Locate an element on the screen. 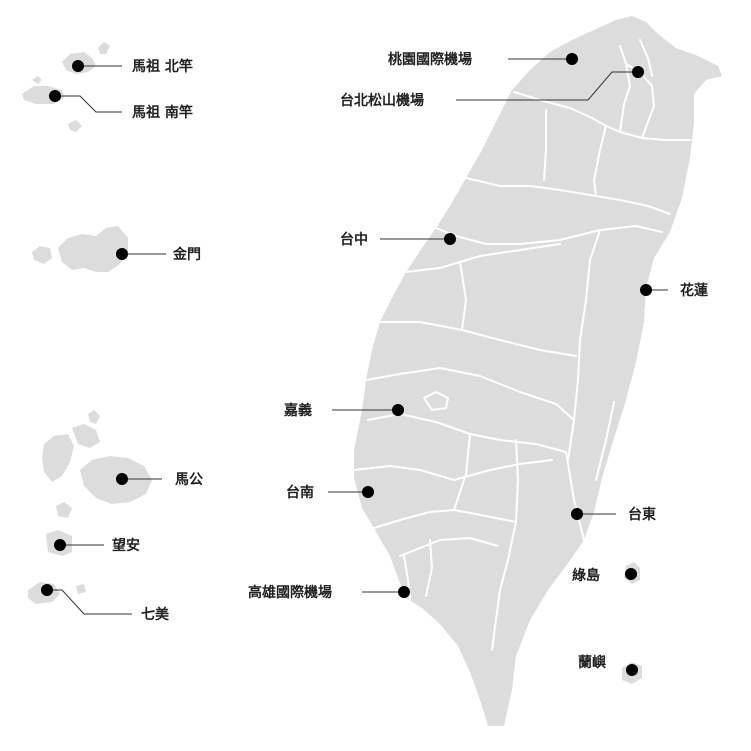 The width and height of the screenshot is (751, 751). leader-songshan is located at coordinates (547, 86).